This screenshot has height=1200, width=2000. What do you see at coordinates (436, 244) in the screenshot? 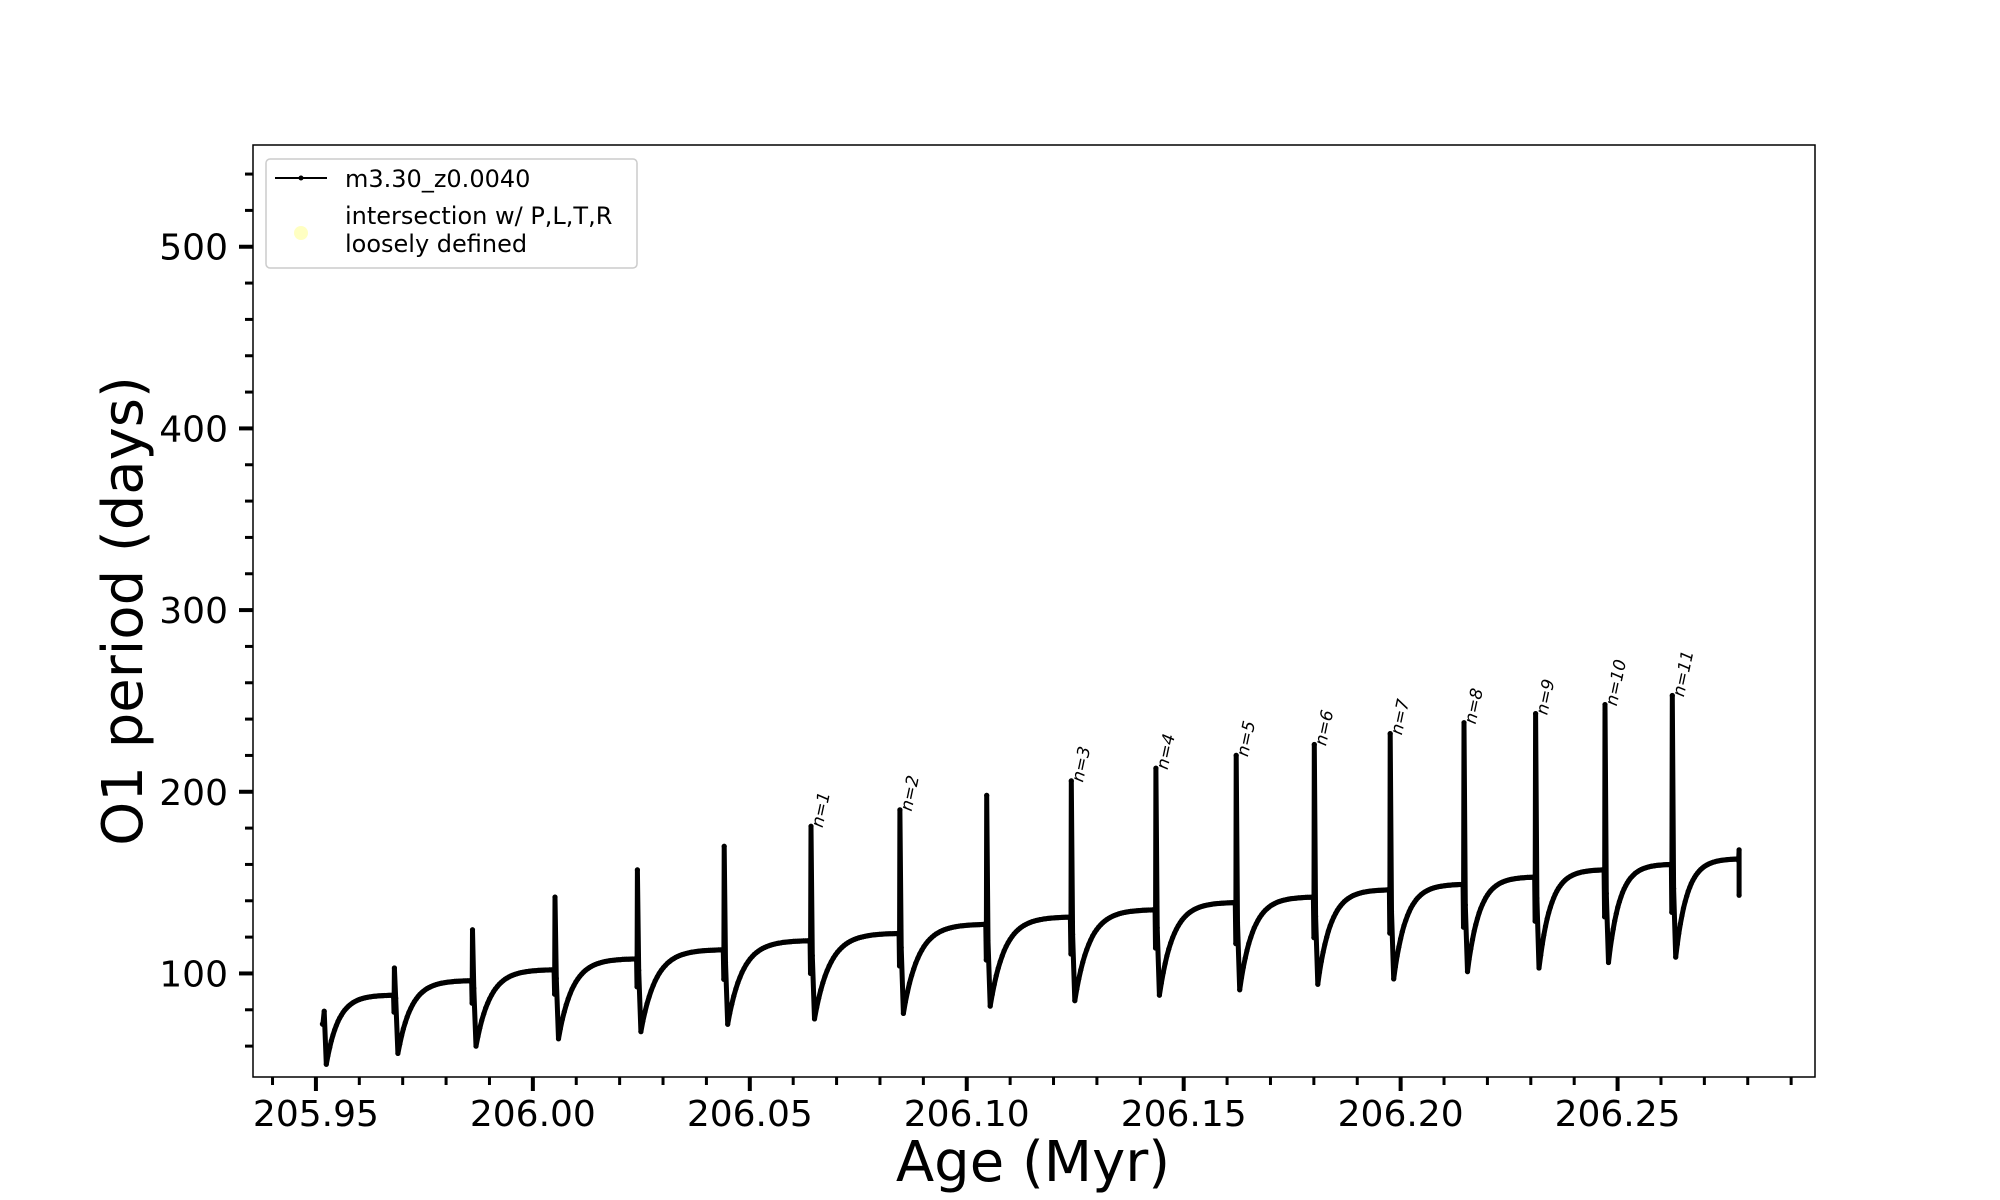
I see `legend-label-line: loosely defined` at bounding box center [436, 244].